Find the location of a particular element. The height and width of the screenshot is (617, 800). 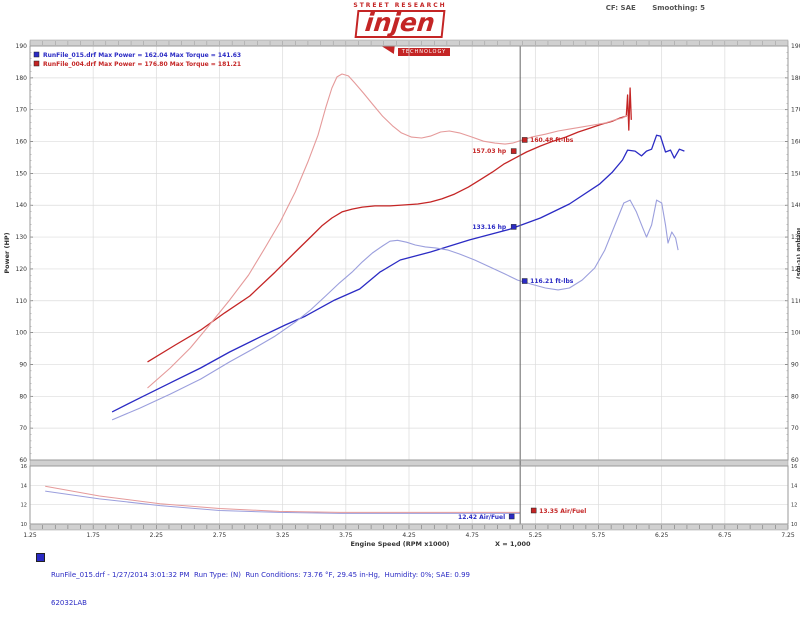

y-axis-left-tick-label: 60 is located at coordinates (23, 460).